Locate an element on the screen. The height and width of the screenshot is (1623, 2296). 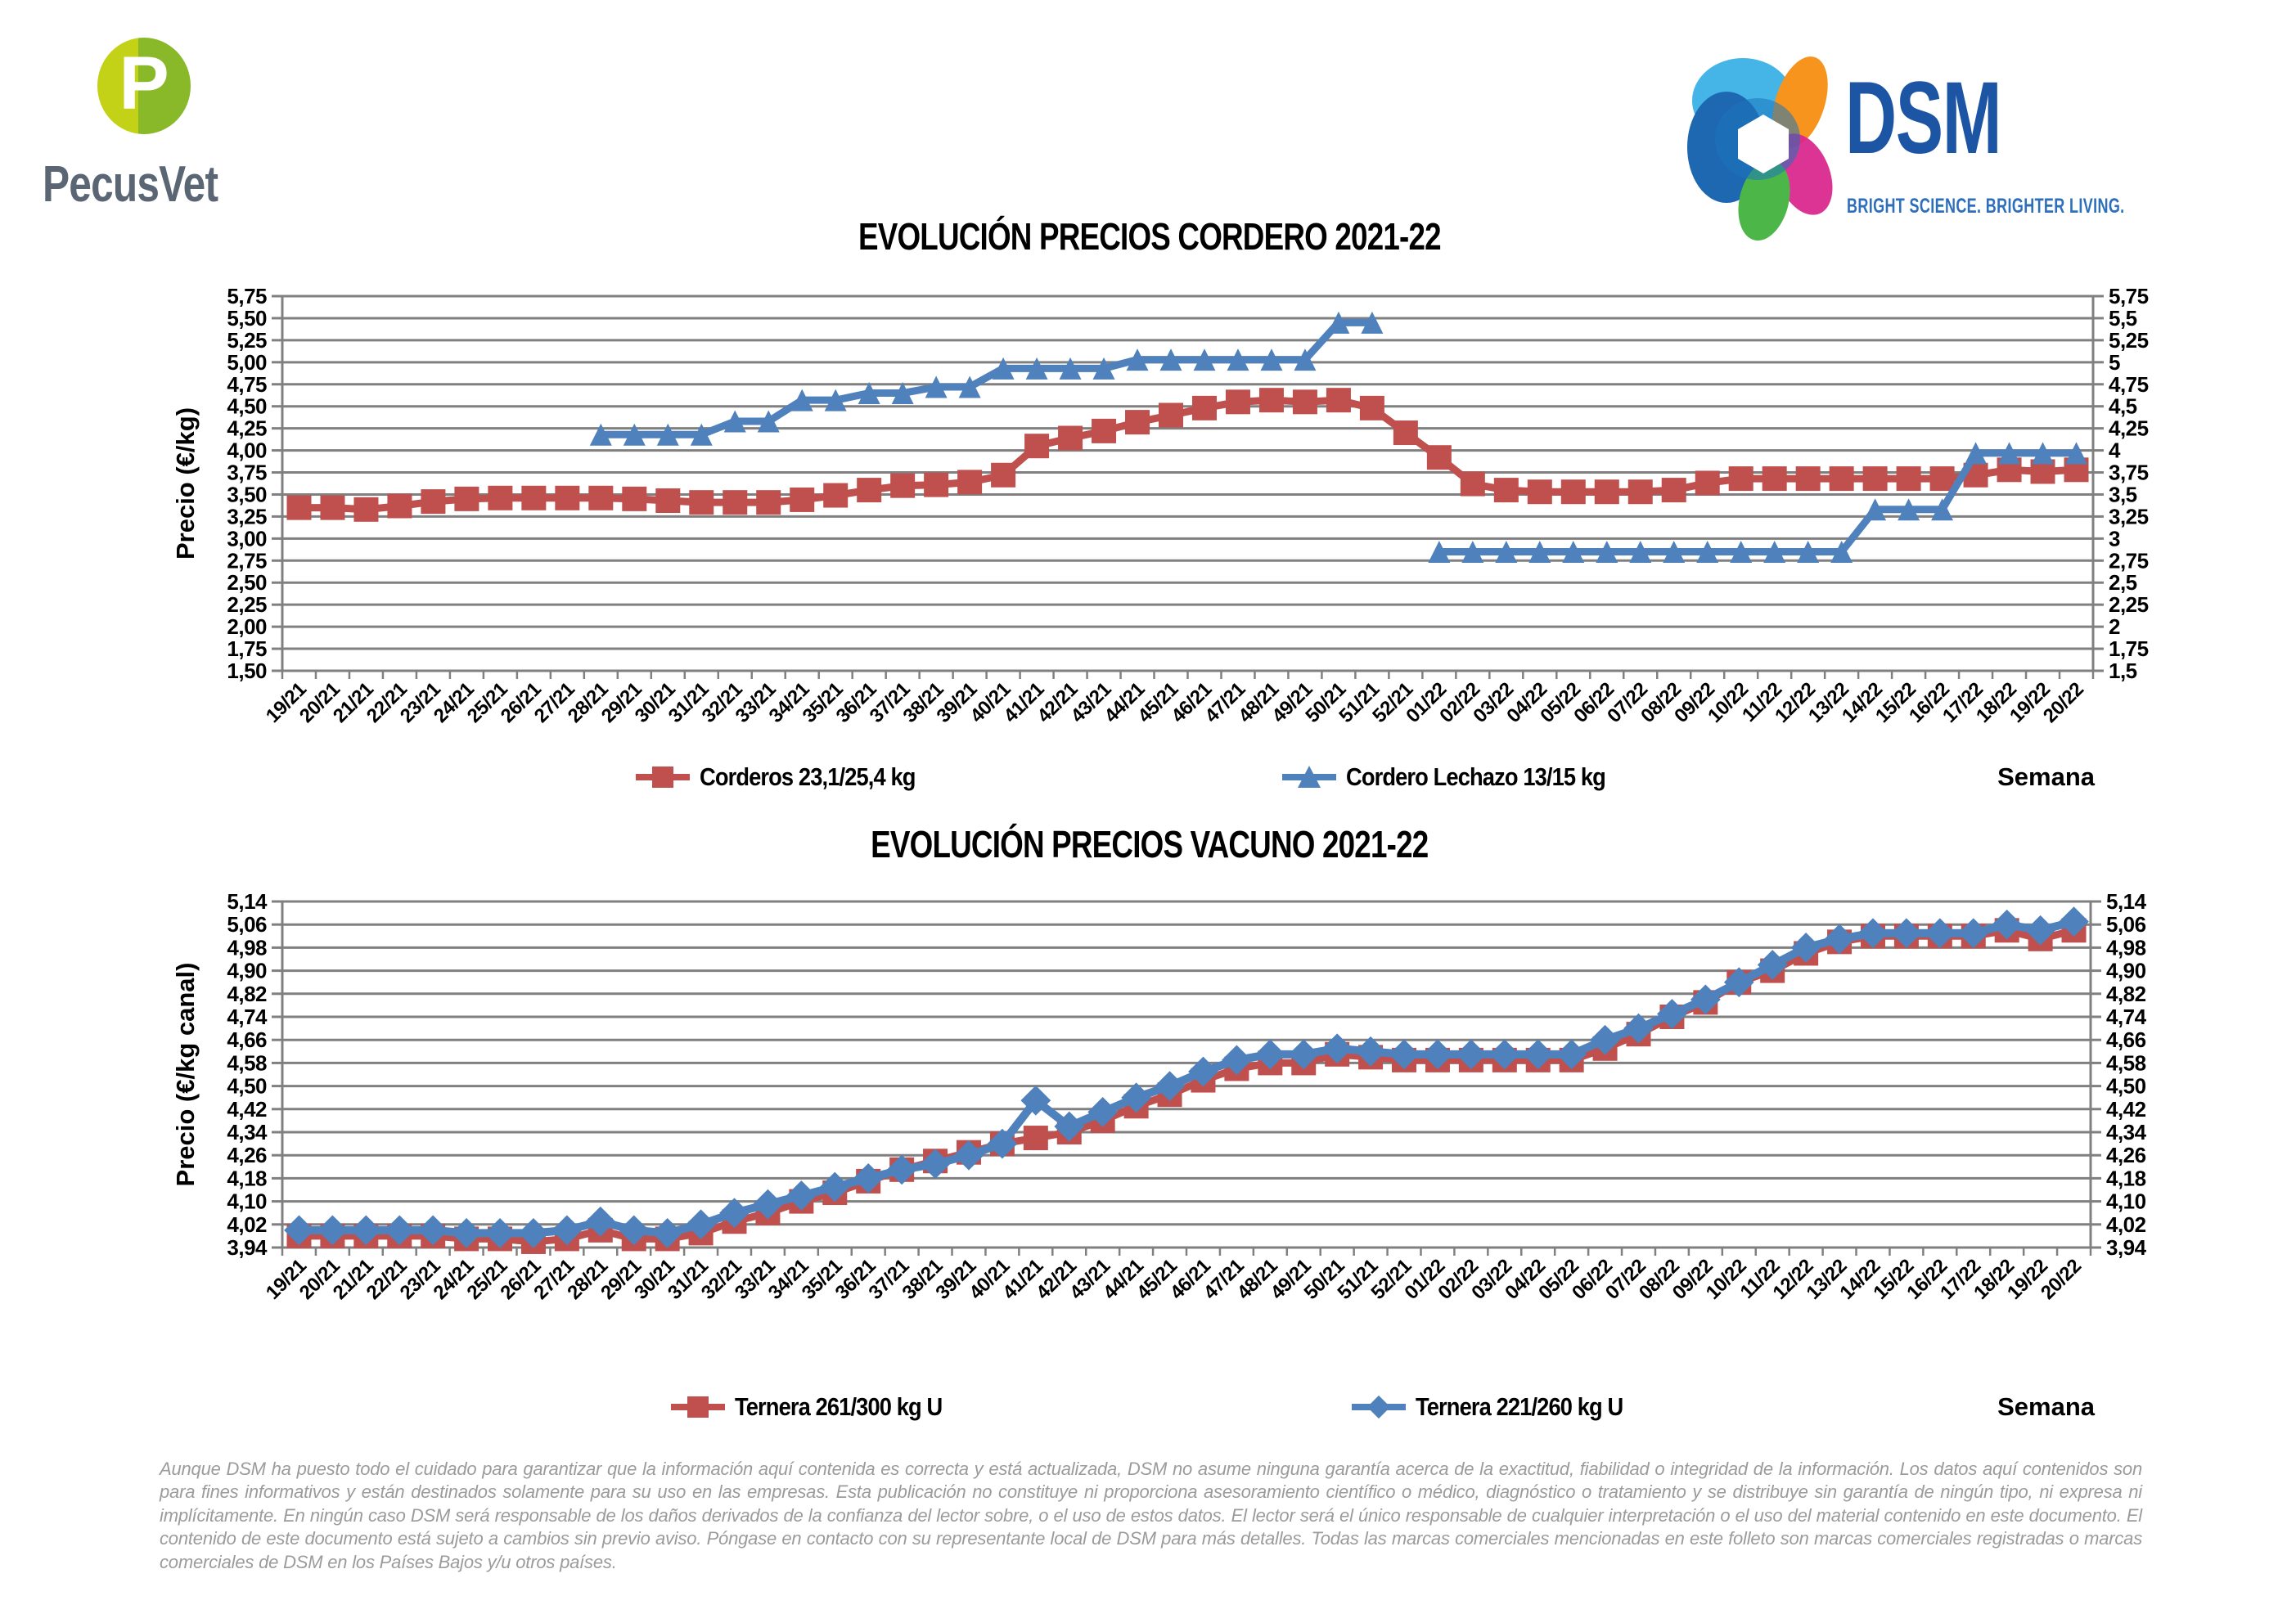
svg-text: 4,34 is located at coordinates (2126, 1132).